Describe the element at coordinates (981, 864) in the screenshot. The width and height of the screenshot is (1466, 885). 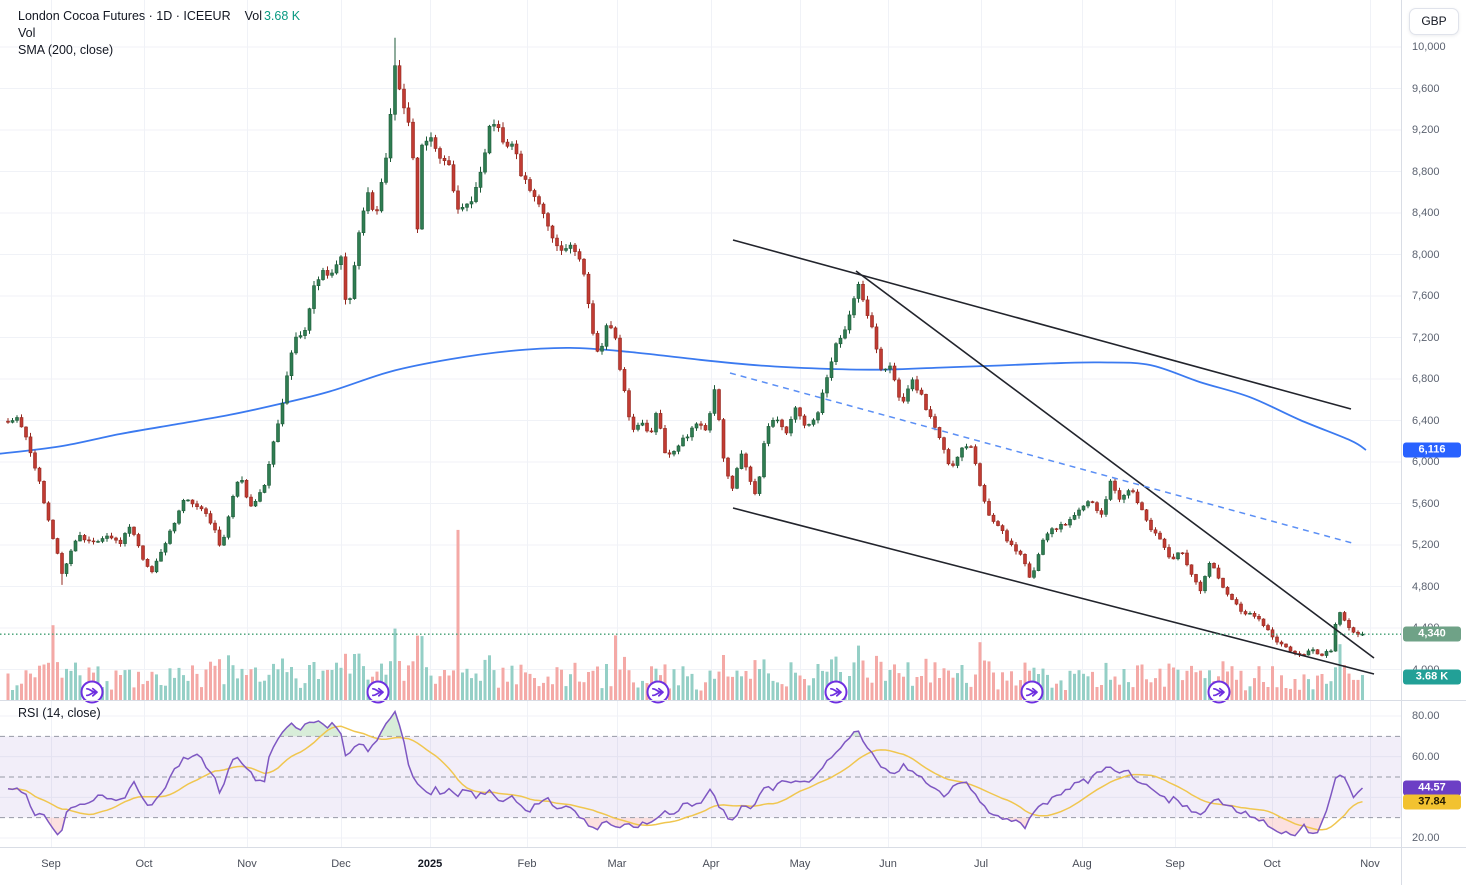
I see `time-axis-label: Jul` at that location.